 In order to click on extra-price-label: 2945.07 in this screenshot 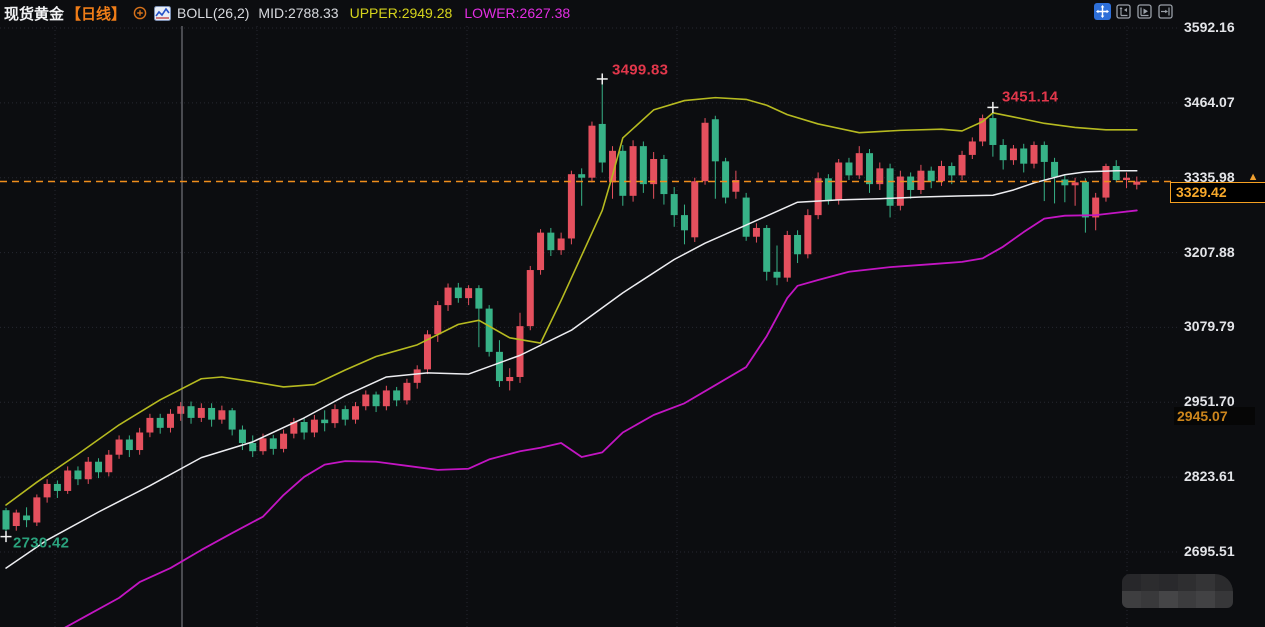, I will do `click(1214, 416)`.